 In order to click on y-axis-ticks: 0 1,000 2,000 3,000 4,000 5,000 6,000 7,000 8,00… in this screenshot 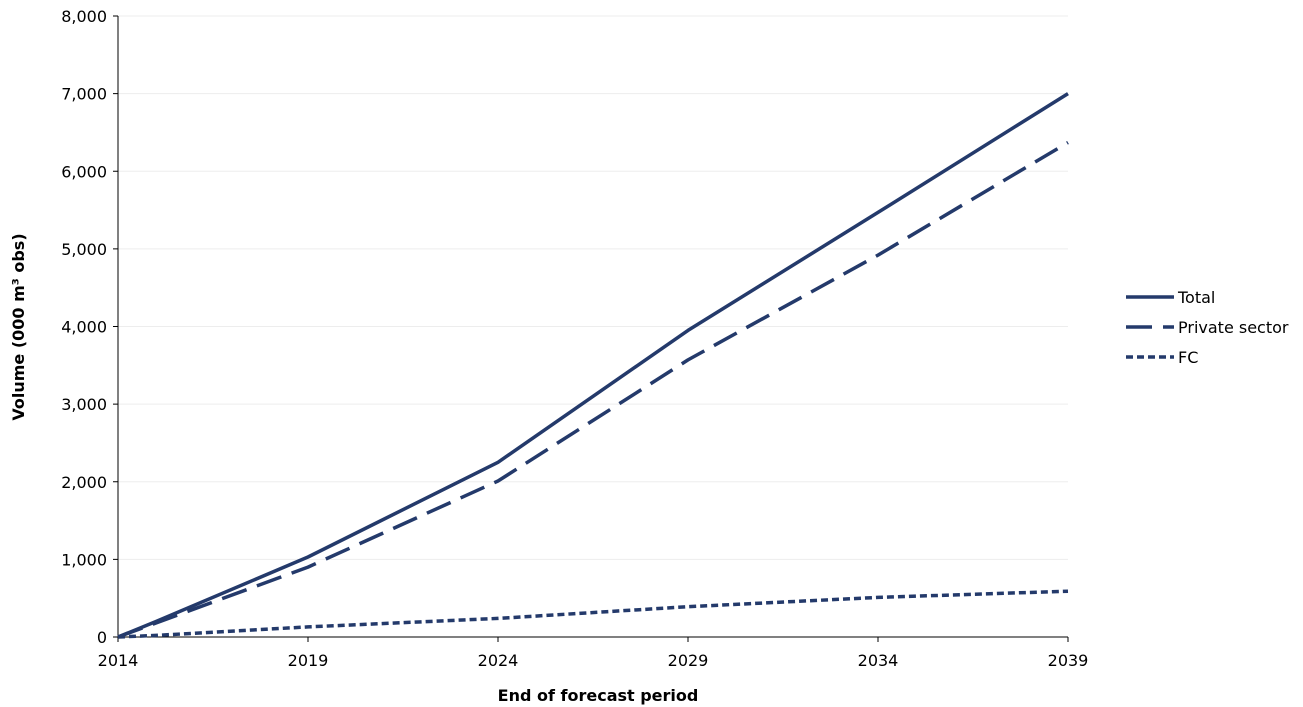, I will do `click(89, 327)`.